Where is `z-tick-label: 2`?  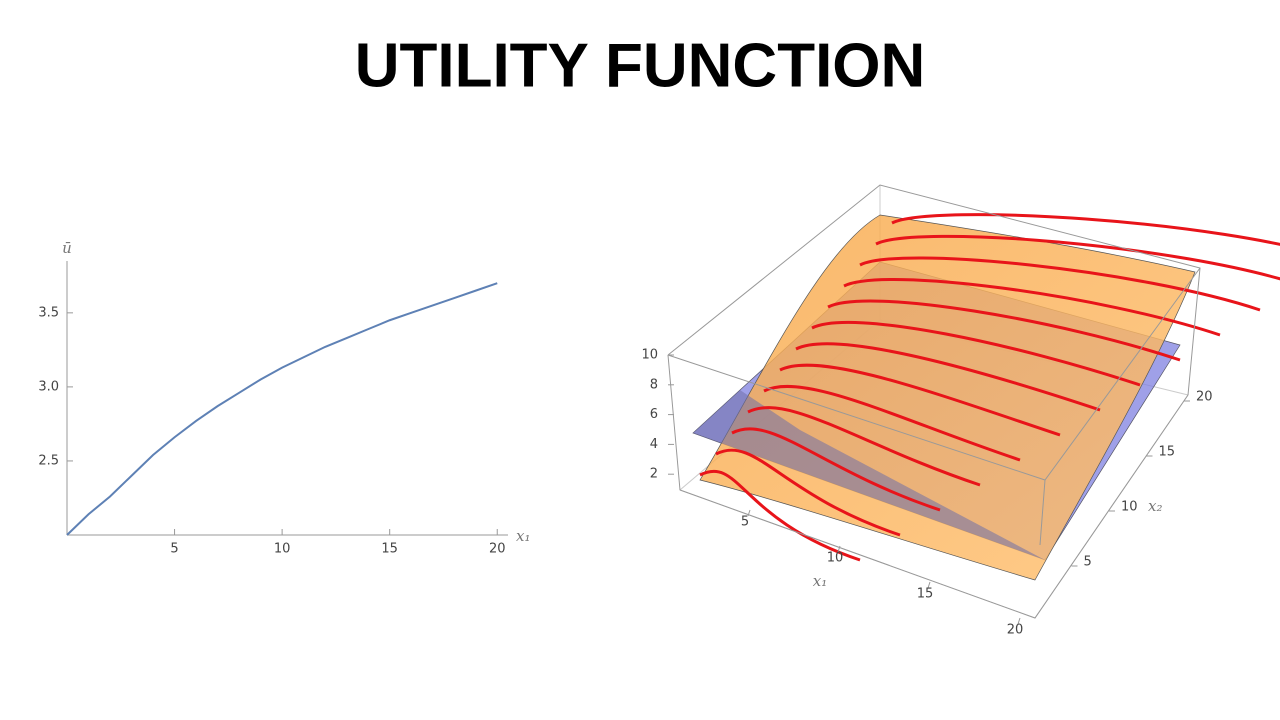
z-tick-label: 2 is located at coordinates (654, 474).